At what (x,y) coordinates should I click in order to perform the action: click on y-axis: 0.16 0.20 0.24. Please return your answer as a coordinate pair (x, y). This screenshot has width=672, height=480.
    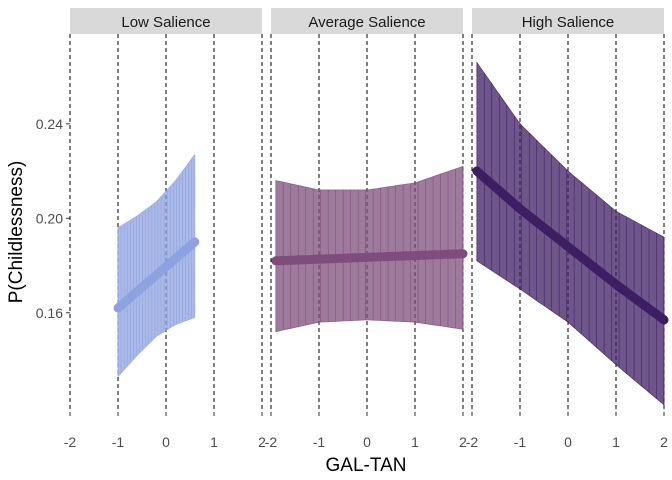
    Looking at the image, I should click on (53, 218).